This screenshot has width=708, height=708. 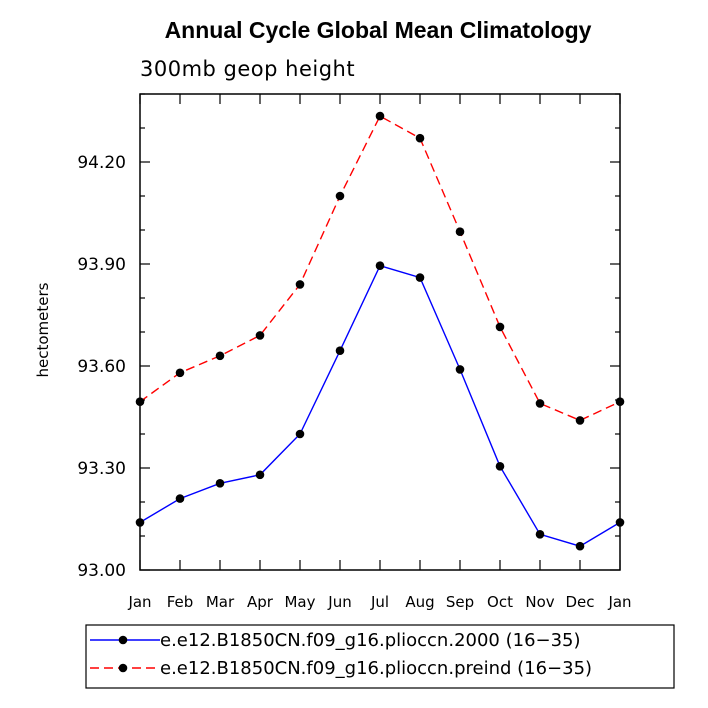 I want to click on x-tick-label: Apr, so click(x=260, y=602).